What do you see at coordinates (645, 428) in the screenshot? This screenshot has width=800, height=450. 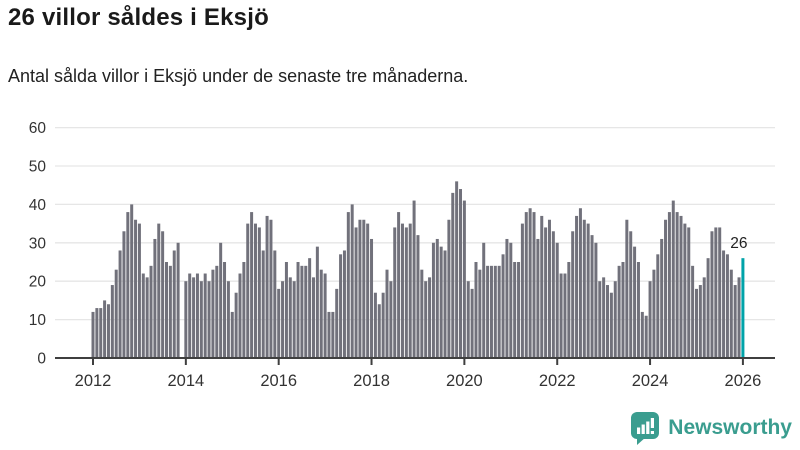 I see `newsworthy-logo-icon` at bounding box center [645, 428].